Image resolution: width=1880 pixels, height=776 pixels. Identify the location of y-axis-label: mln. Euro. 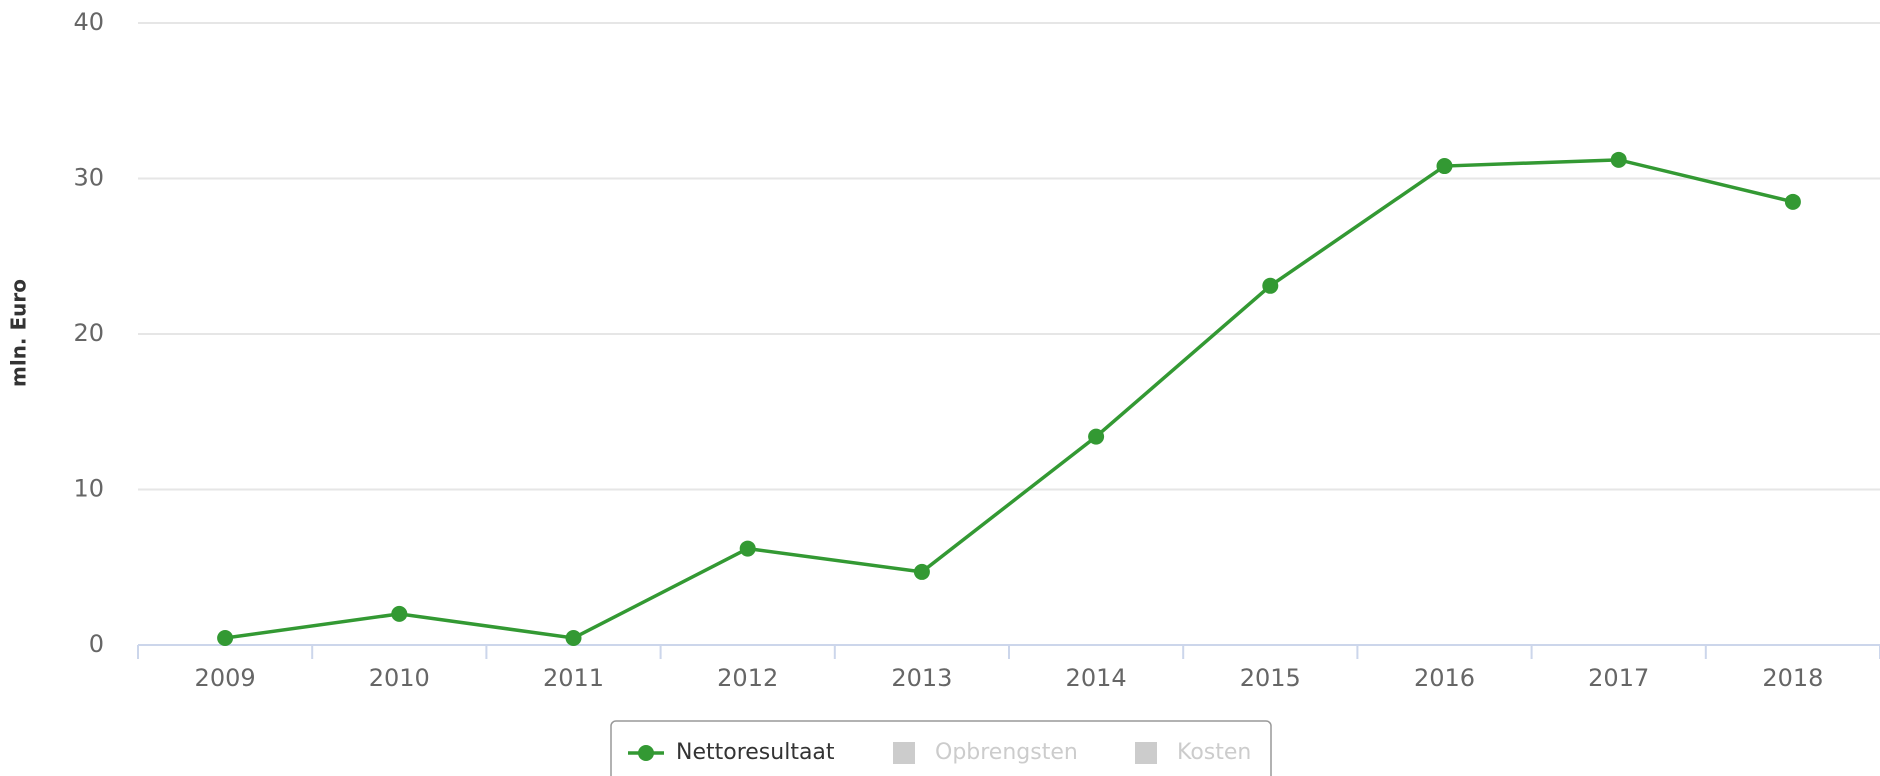
(19, 333).